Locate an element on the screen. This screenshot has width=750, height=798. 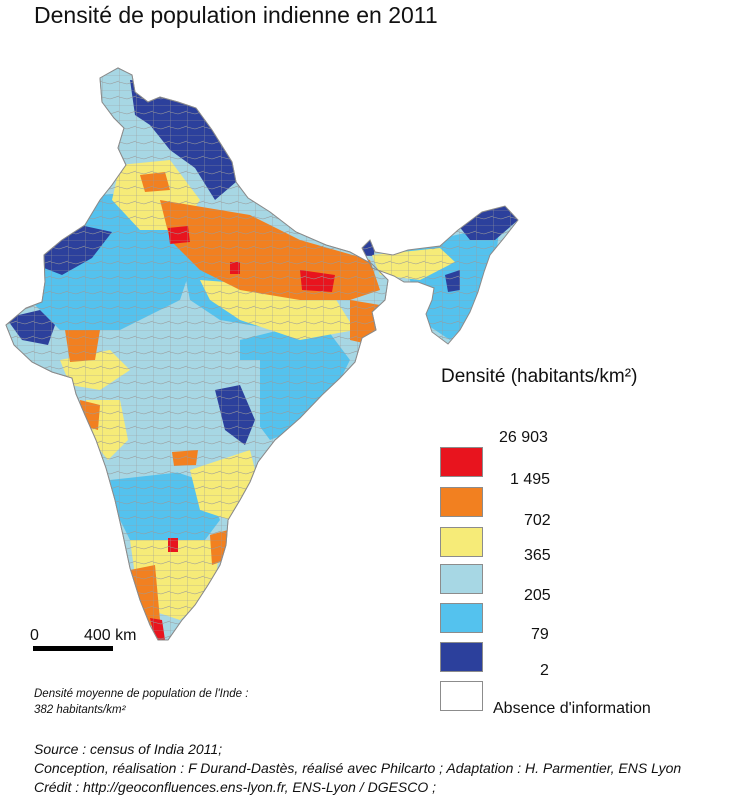
legend-break-1: 26 903 is located at coordinates (523, 437).